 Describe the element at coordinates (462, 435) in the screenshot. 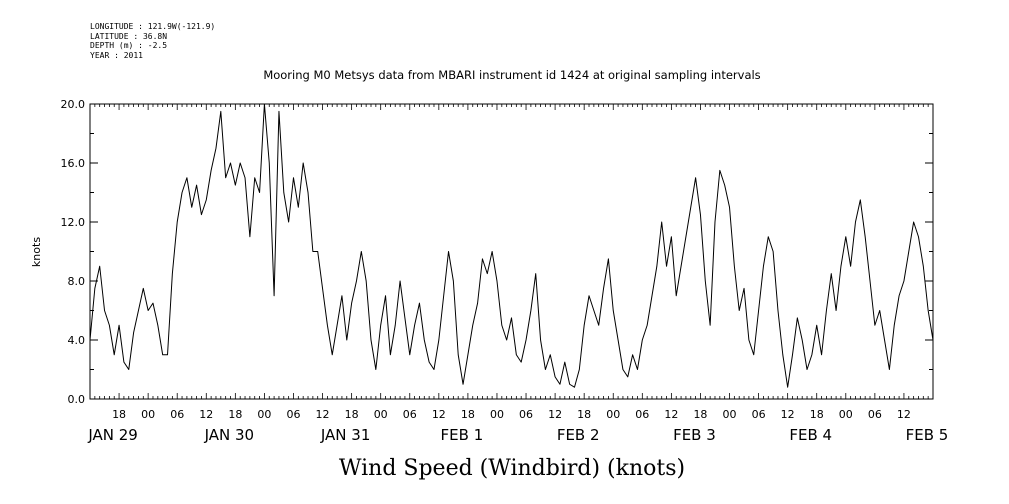

I see `x-day-label: FEB 1` at that location.